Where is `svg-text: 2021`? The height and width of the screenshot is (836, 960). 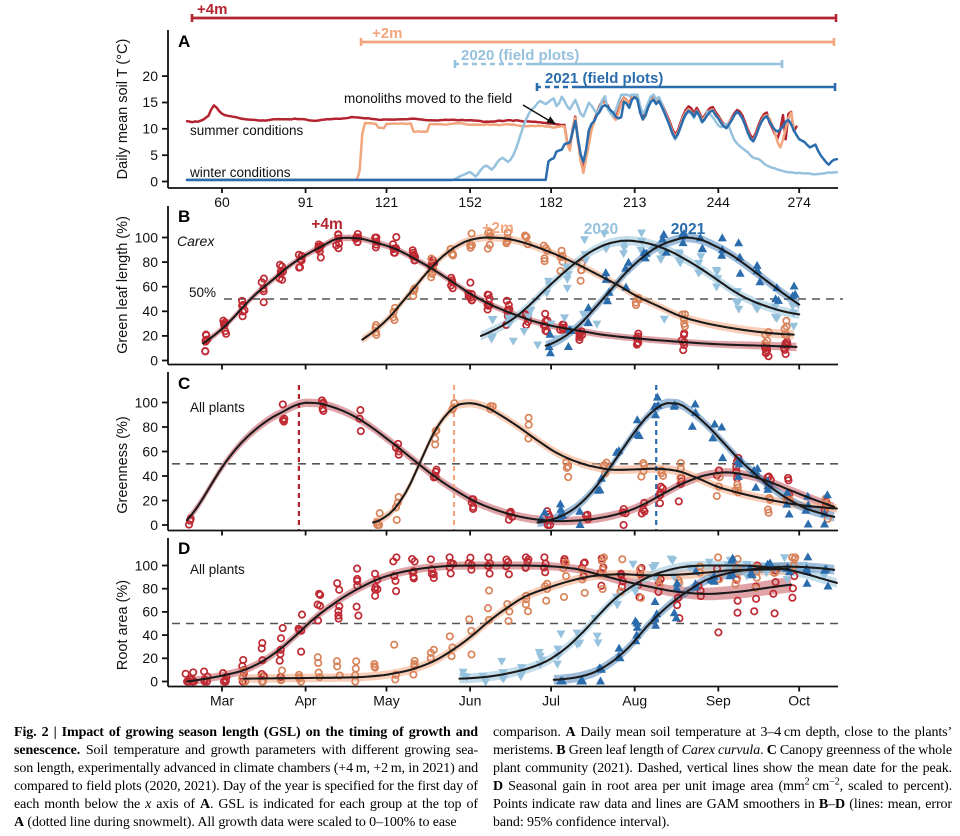 svg-text: 2021 is located at coordinates (688, 229).